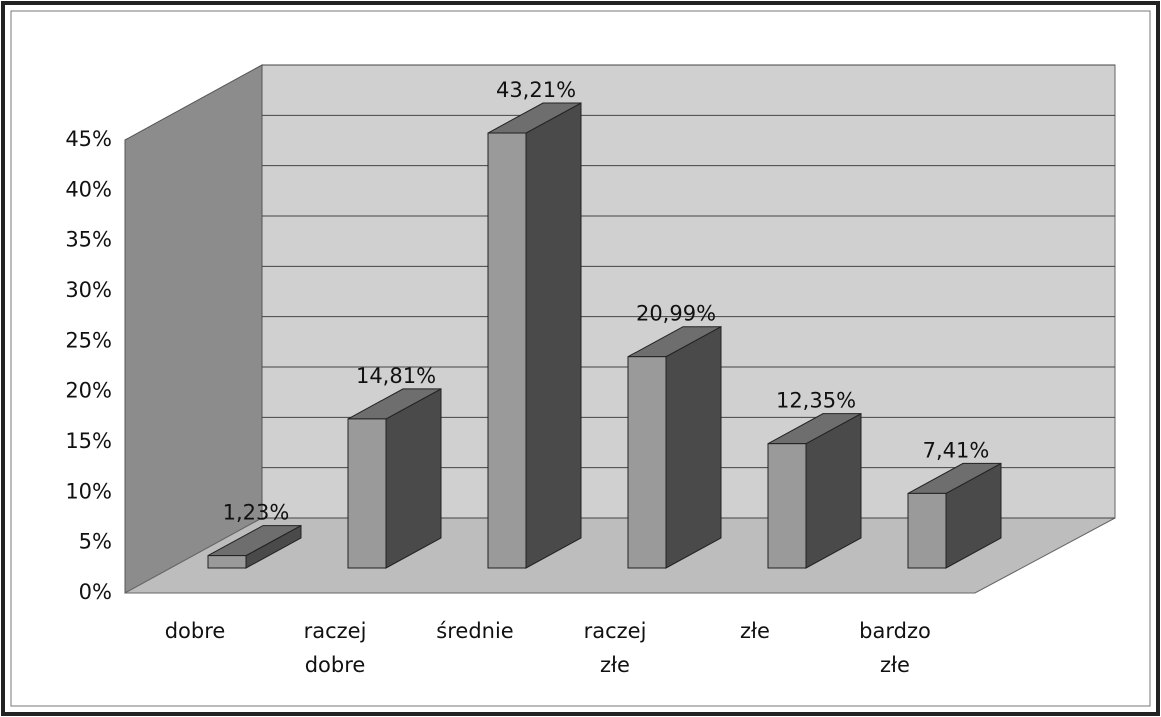  What do you see at coordinates (195, 631) in the screenshot?
I see `x-tick-label: dobre` at bounding box center [195, 631].